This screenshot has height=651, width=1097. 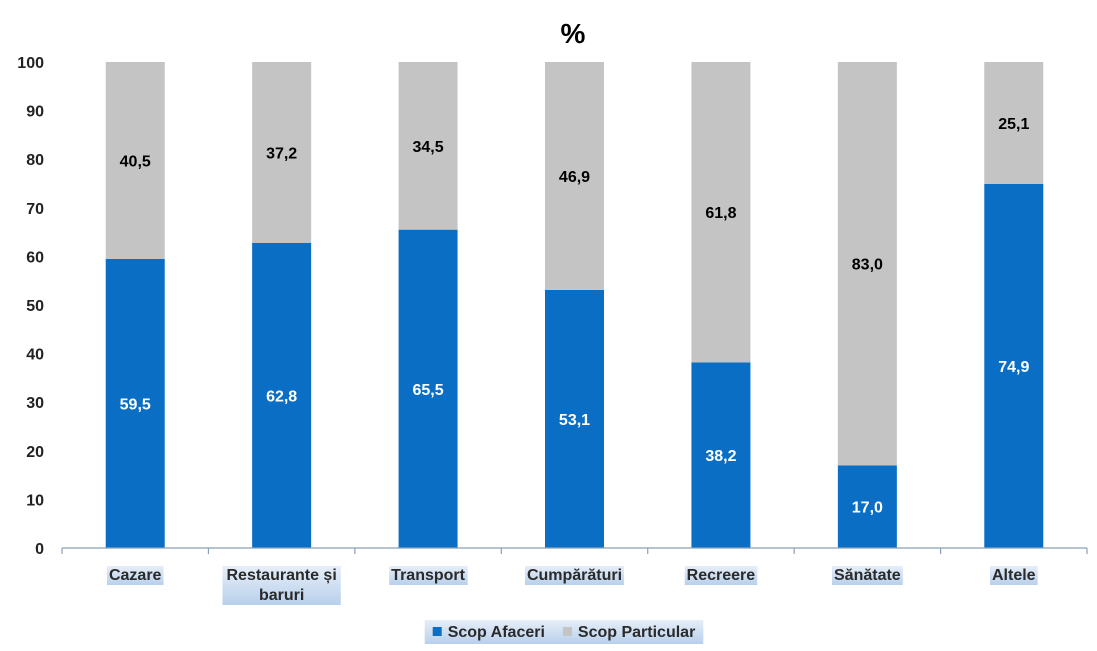 I want to click on x-category-label: Altele, so click(x=1013, y=575).